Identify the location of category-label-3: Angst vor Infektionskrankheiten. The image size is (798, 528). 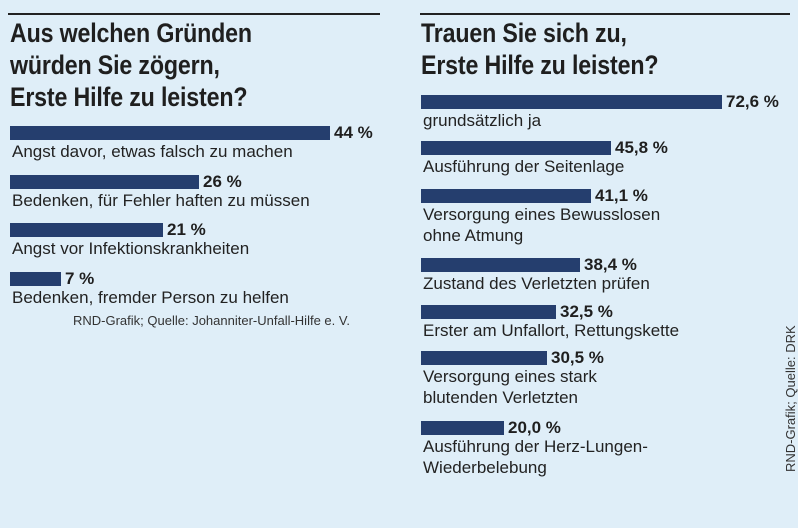
(131, 248).